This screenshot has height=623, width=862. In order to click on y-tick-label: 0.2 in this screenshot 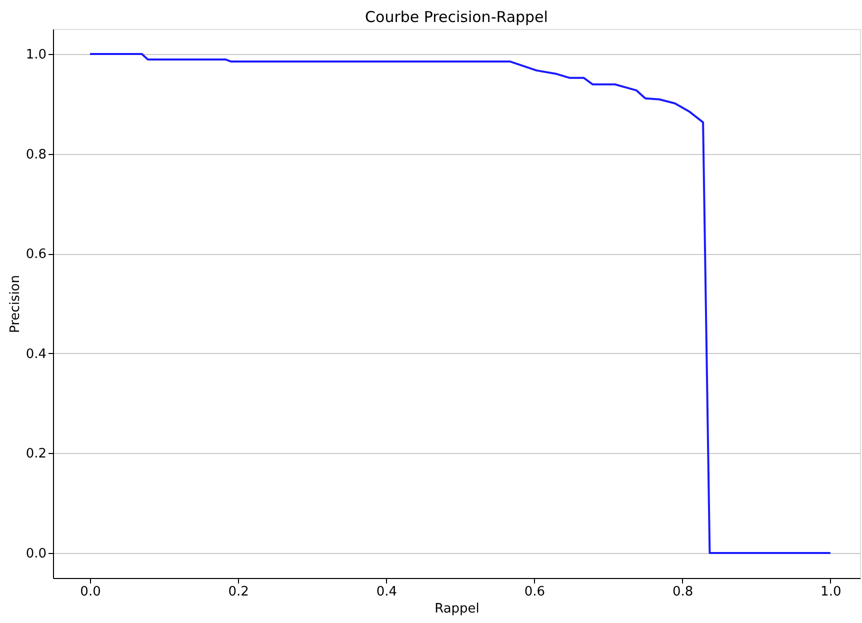, I will do `click(36, 454)`.